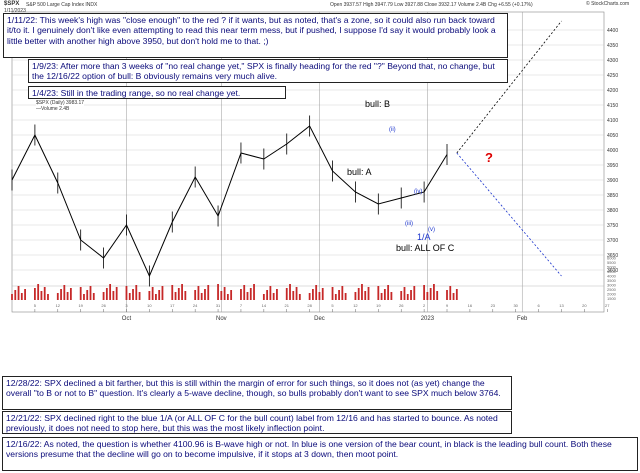 This screenshot has height=473, width=640. Describe the element at coordinates (409, 224) in the screenshot. I see `wave-label-iii: (iii)` at that location.